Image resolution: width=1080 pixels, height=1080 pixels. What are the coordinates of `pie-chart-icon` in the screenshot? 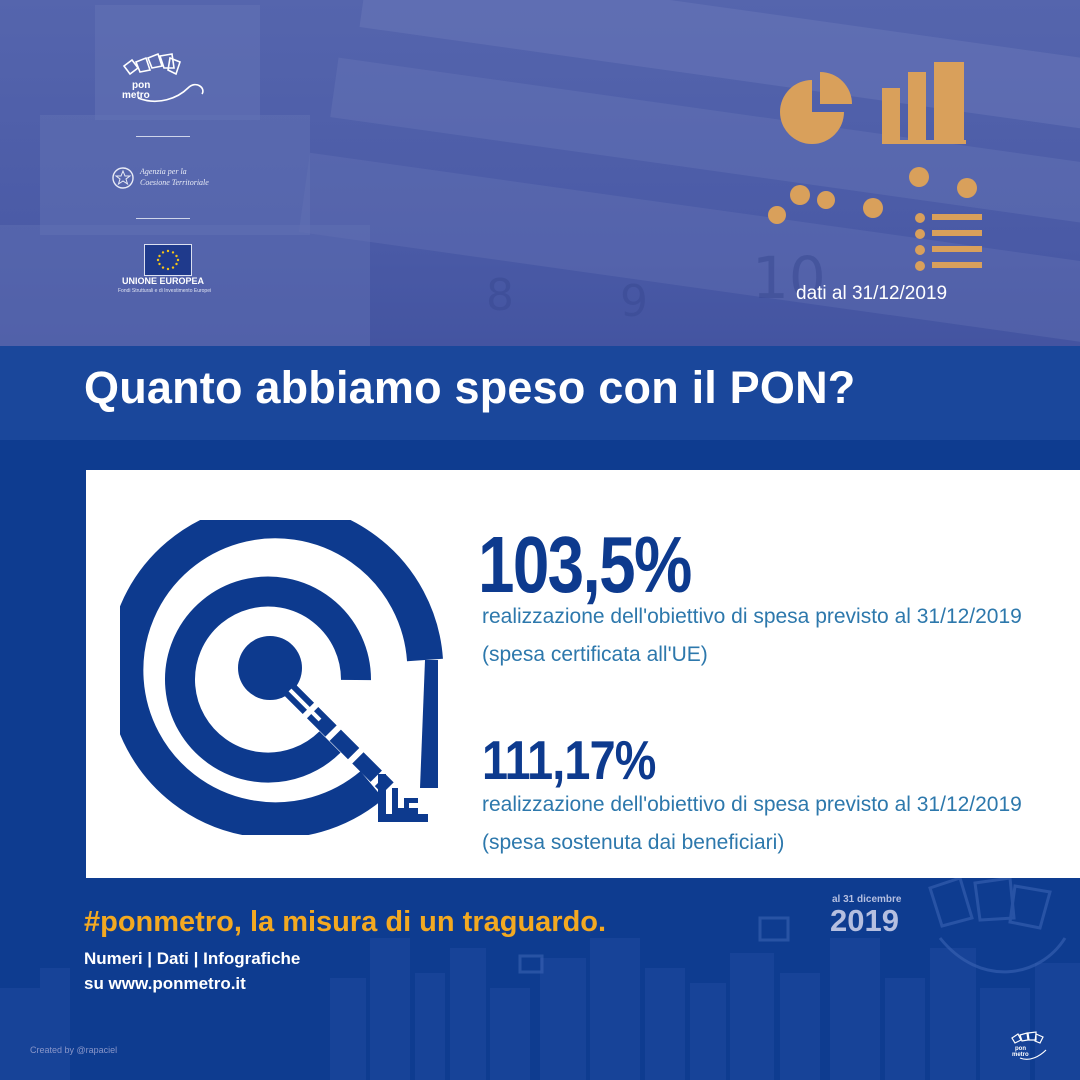 It's located at (816, 108).